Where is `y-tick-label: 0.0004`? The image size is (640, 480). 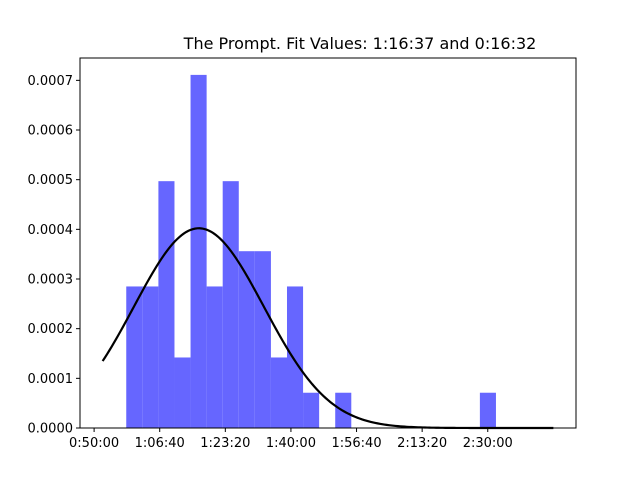 y-tick-label: 0.0004 is located at coordinates (51, 230).